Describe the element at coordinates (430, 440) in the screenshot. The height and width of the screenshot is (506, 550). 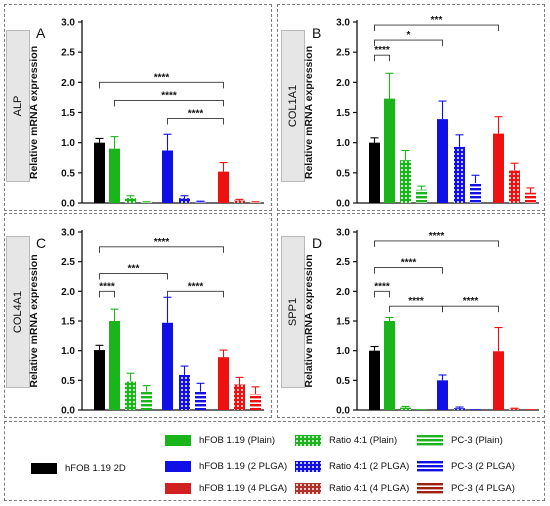
I see `legend-swatch-pc3-plain` at that location.